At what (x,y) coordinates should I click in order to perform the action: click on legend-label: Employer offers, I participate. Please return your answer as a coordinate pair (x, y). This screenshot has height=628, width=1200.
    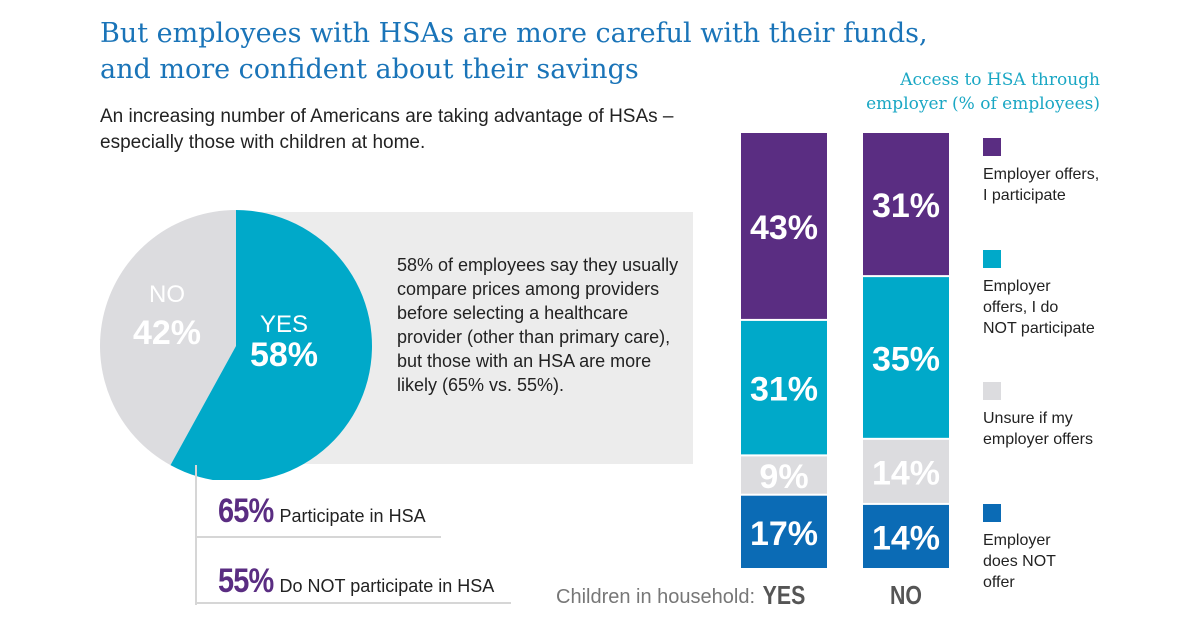
    Looking at the image, I should click on (1041, 185).